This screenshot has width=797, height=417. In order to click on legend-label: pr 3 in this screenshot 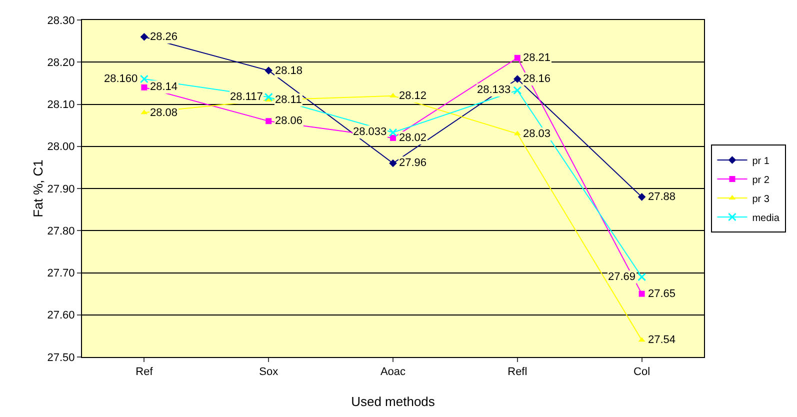, I will do `click(761, 199)`.